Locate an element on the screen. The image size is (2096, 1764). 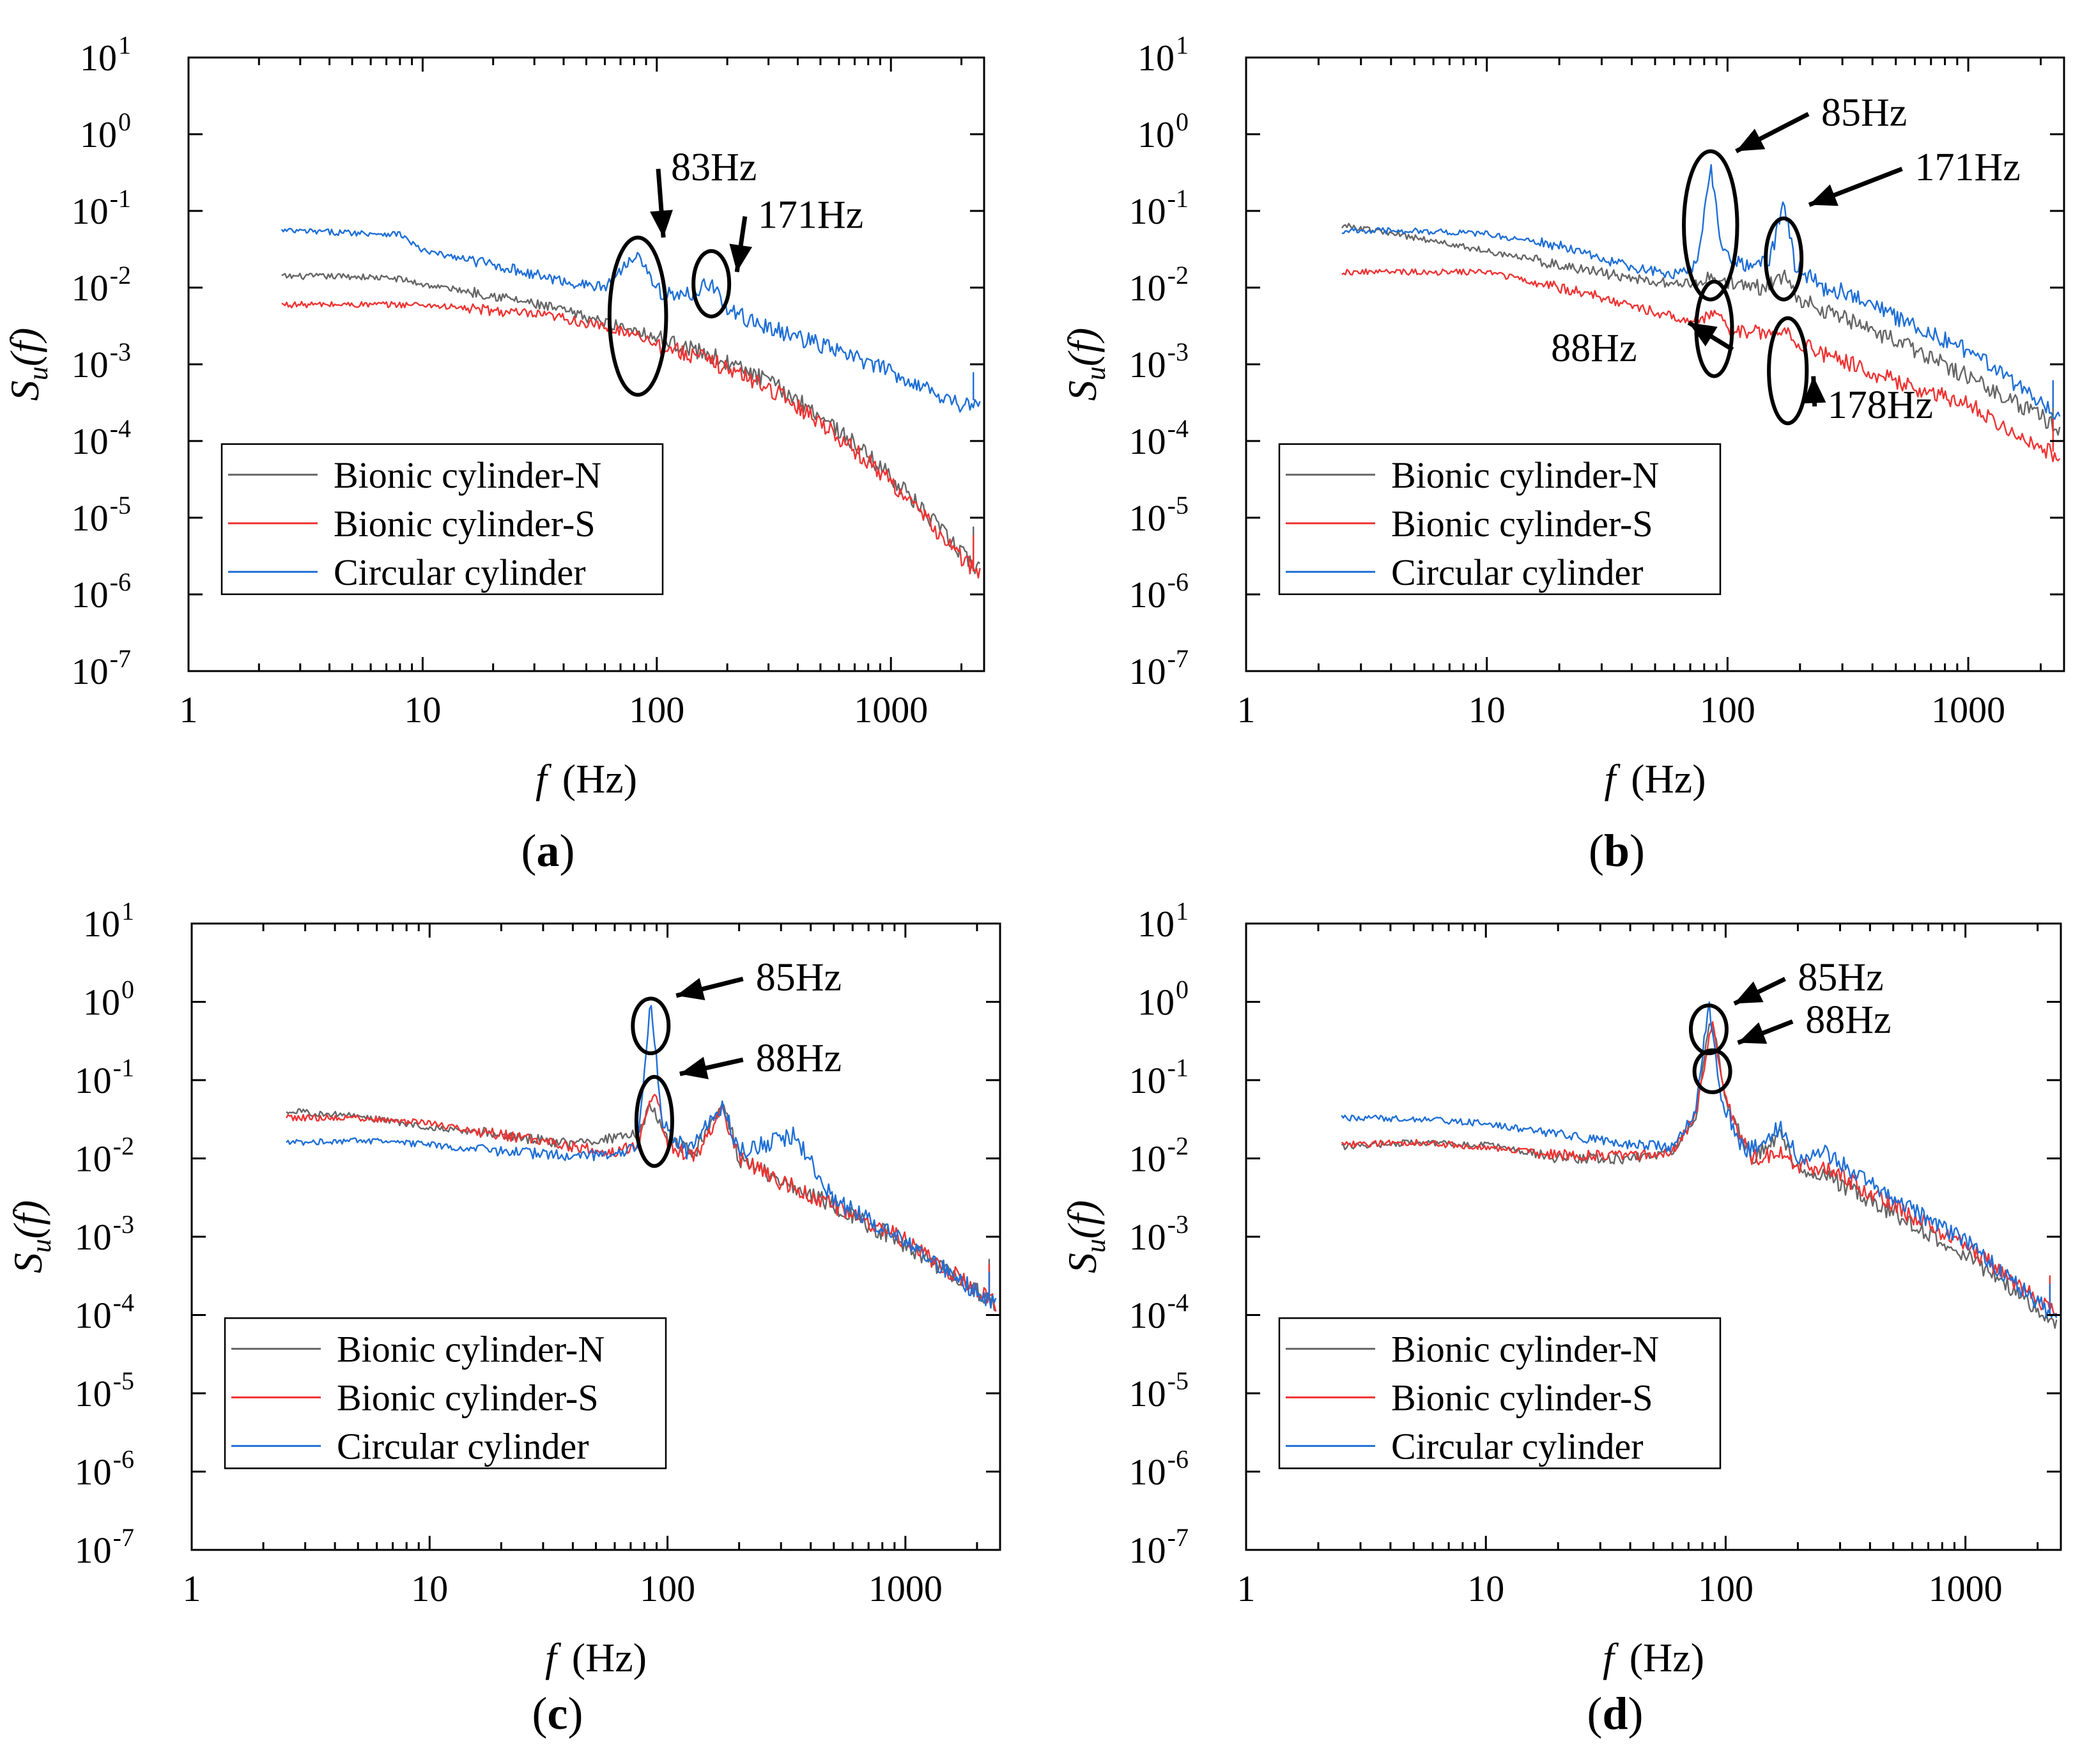
panel-label: (d) is located at coordinates (1615, 1713).